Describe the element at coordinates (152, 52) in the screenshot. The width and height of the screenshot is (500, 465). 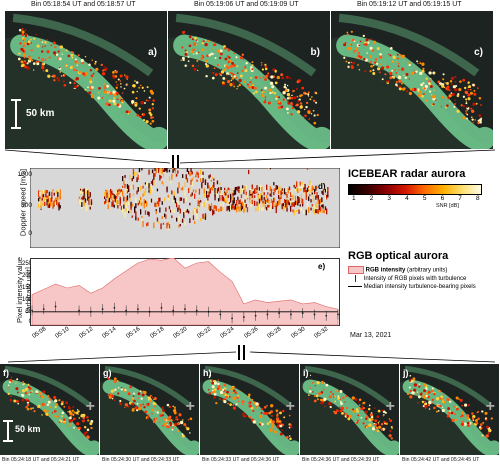
I see `panel-label: a)` at that location.